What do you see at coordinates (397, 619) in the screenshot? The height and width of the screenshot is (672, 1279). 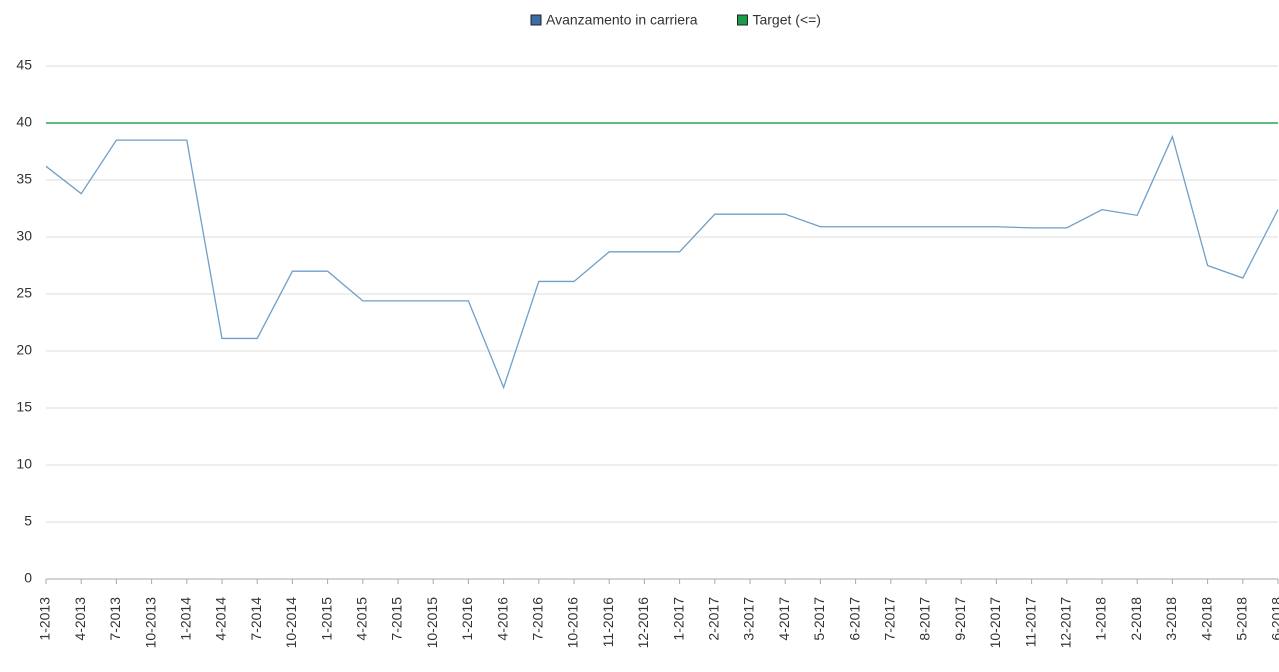 I see `x-tick-label: 7-2015` at bounding box center [397, 619].